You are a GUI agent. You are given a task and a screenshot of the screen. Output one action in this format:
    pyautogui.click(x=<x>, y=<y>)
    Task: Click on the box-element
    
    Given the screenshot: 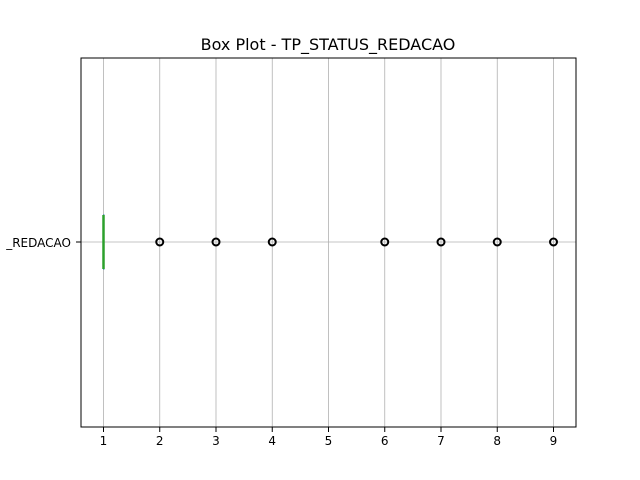 What is the action you would take?
    pyautogui.click(x=103, y=242)
    